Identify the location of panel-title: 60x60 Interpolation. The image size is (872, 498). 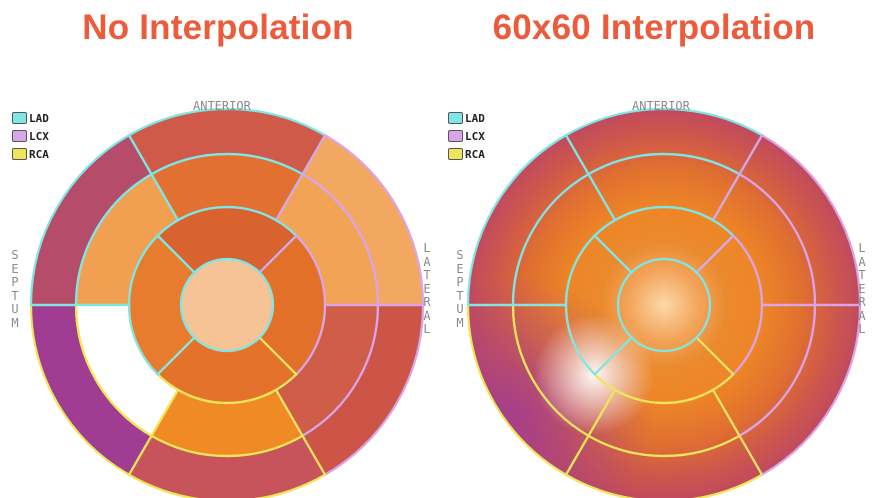
(654, 27).